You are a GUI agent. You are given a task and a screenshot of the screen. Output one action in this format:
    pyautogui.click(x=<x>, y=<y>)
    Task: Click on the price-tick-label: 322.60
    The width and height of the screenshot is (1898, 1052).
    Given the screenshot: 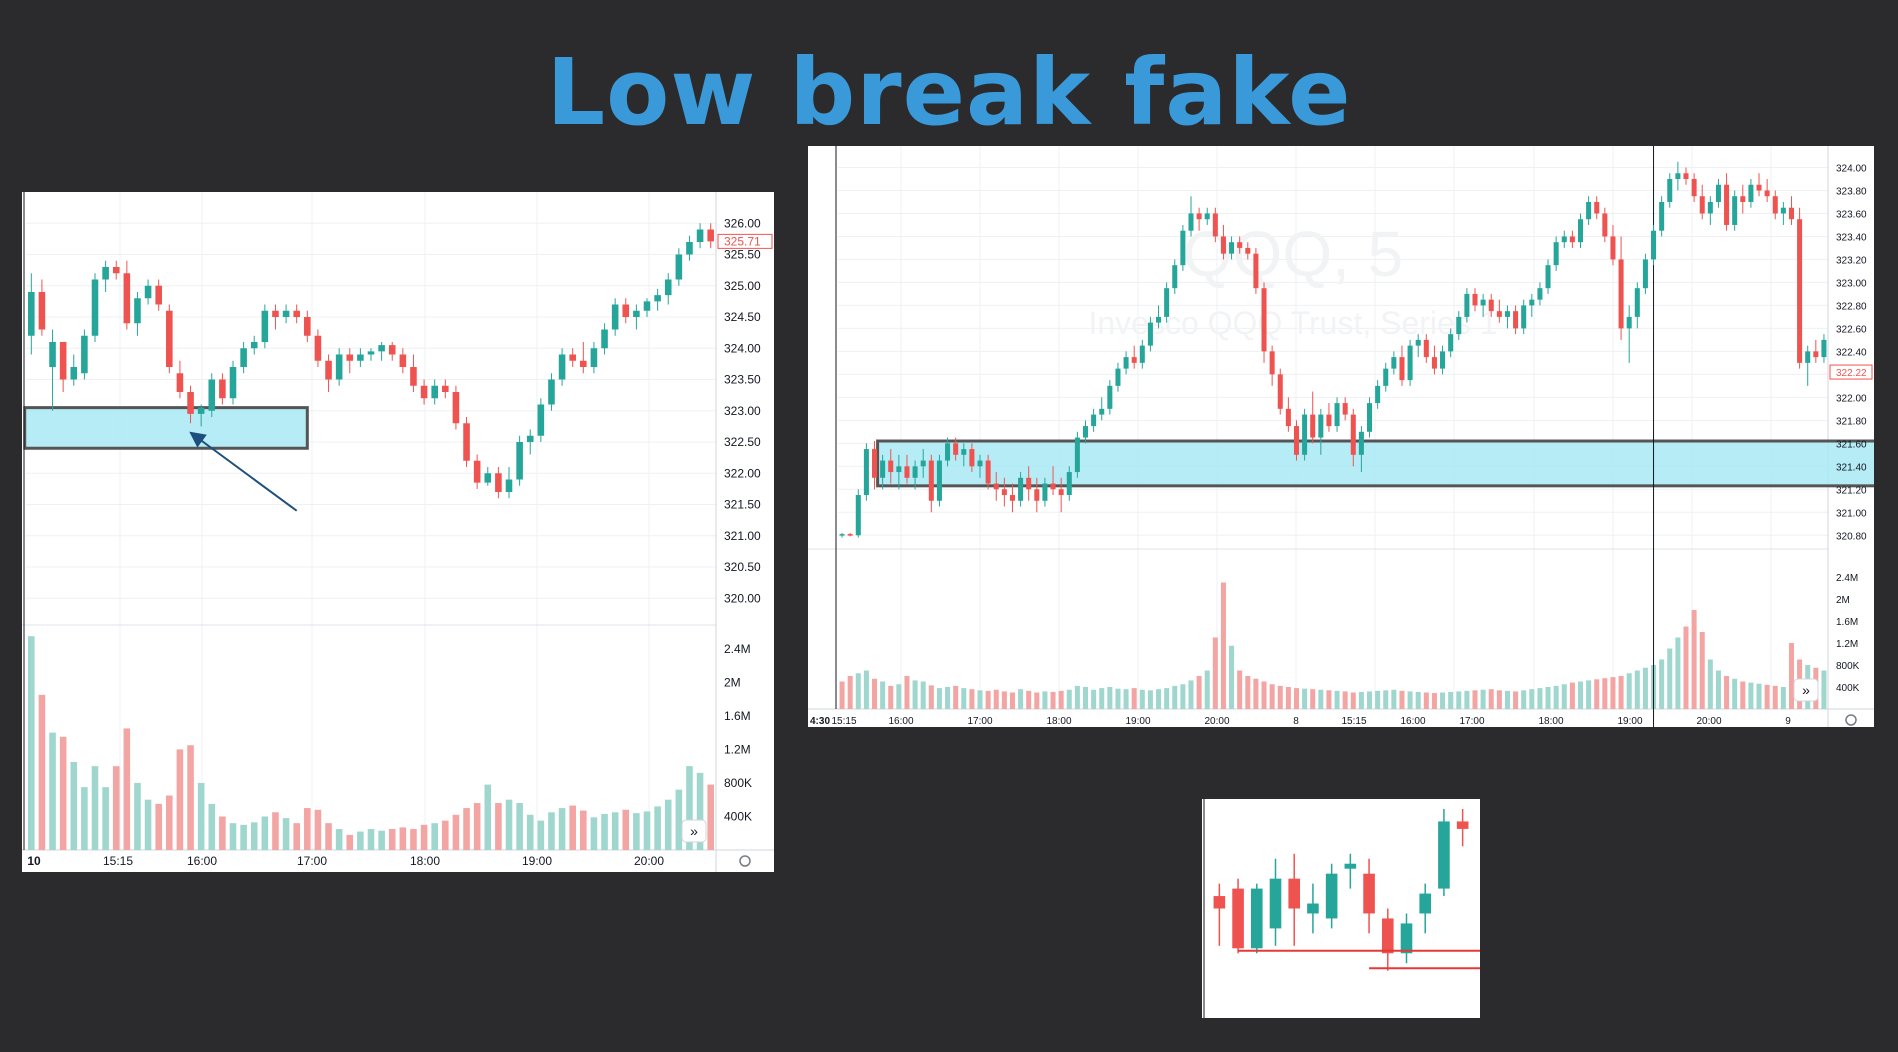 What is the action you would take?
    pyautogui.click(x=1851, y=329)
    